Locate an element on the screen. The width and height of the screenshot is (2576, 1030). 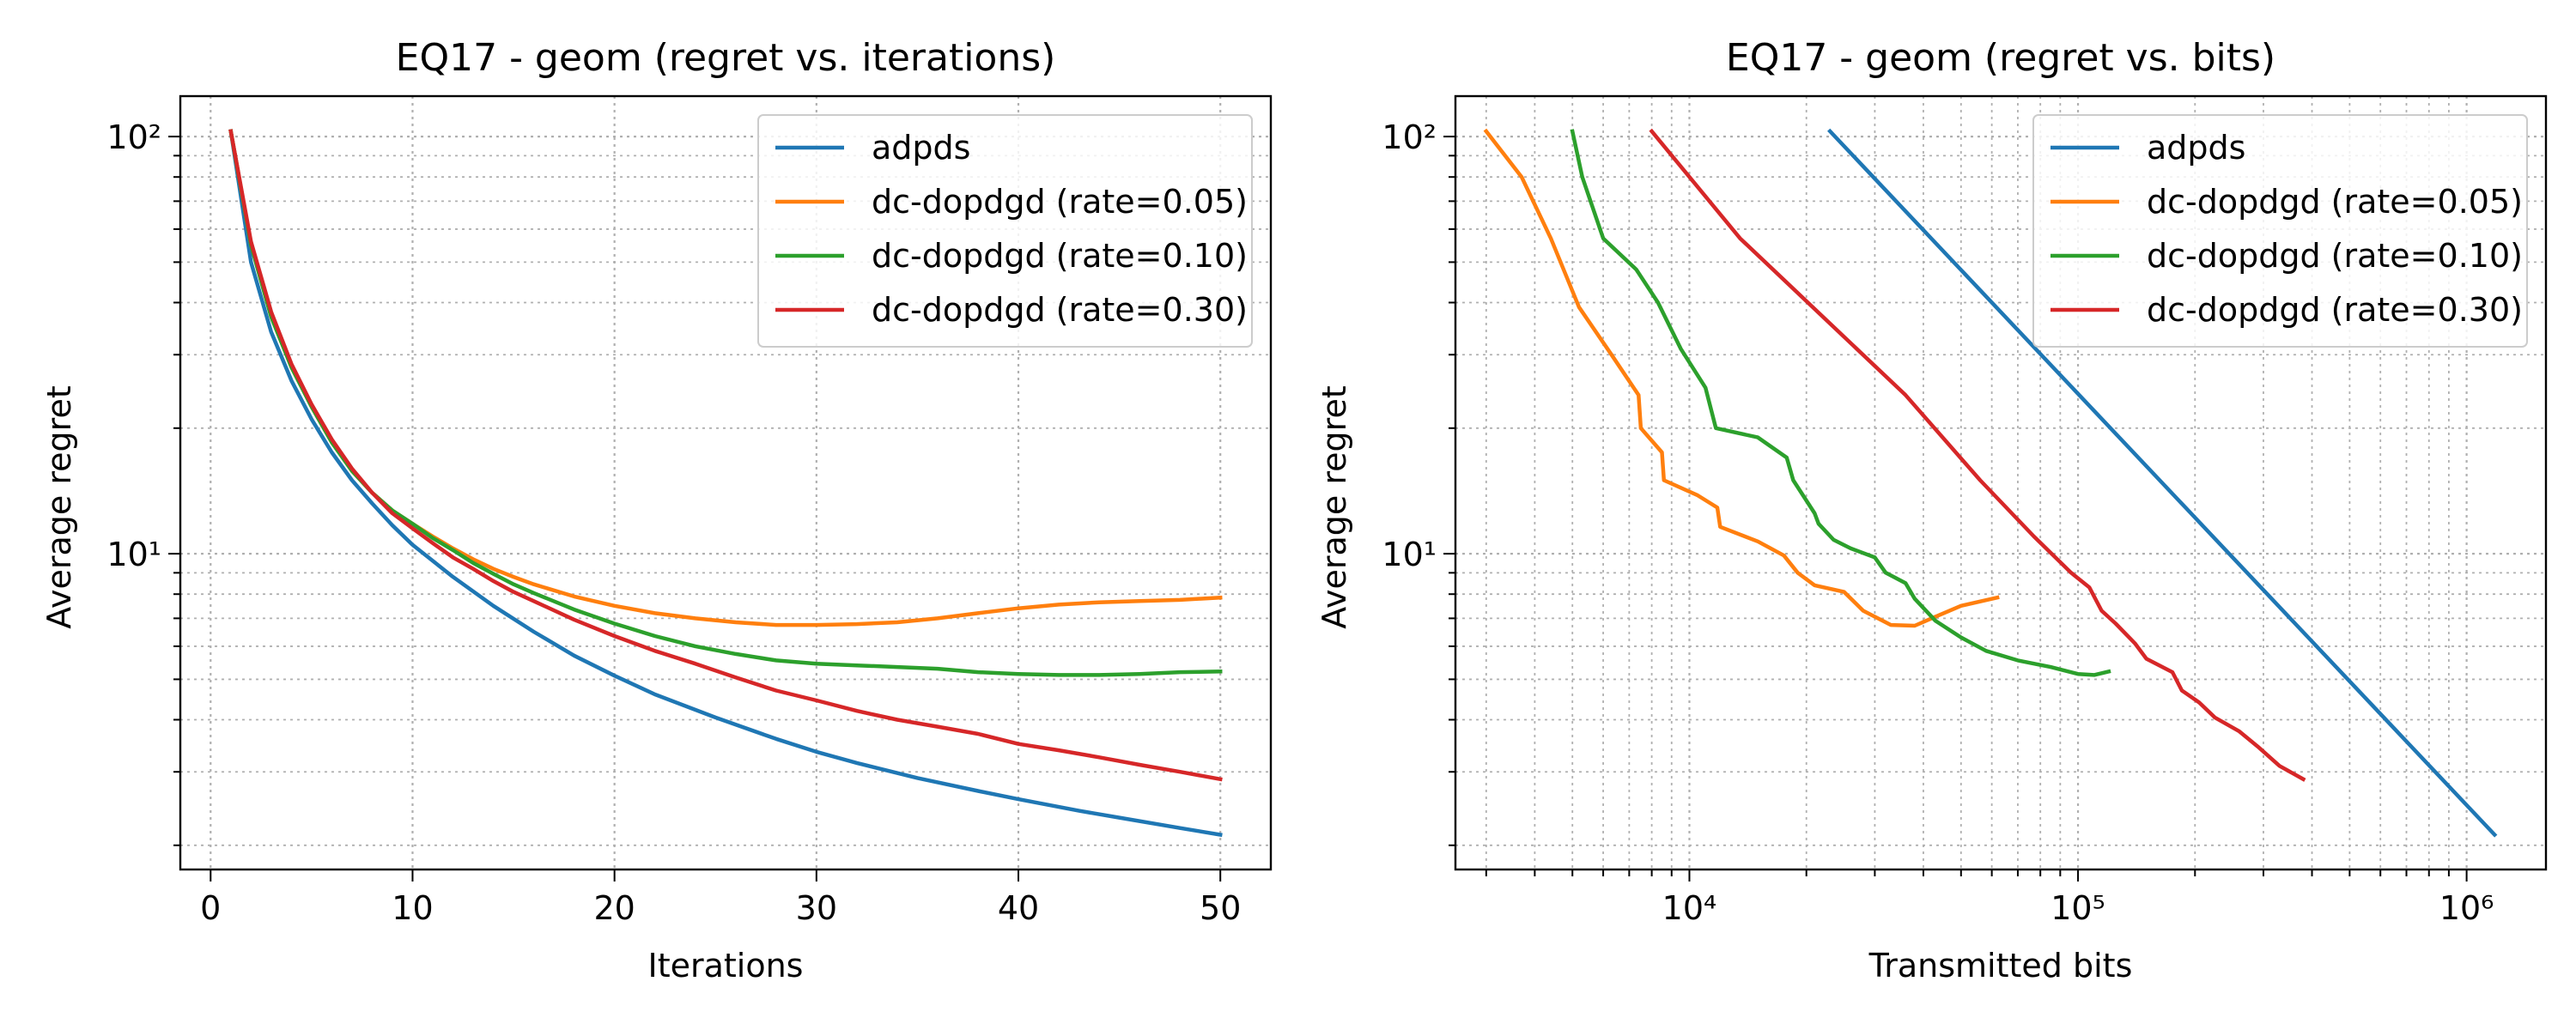
x-axis-label: Transmitted bits is located at coordinates (2001, 966).